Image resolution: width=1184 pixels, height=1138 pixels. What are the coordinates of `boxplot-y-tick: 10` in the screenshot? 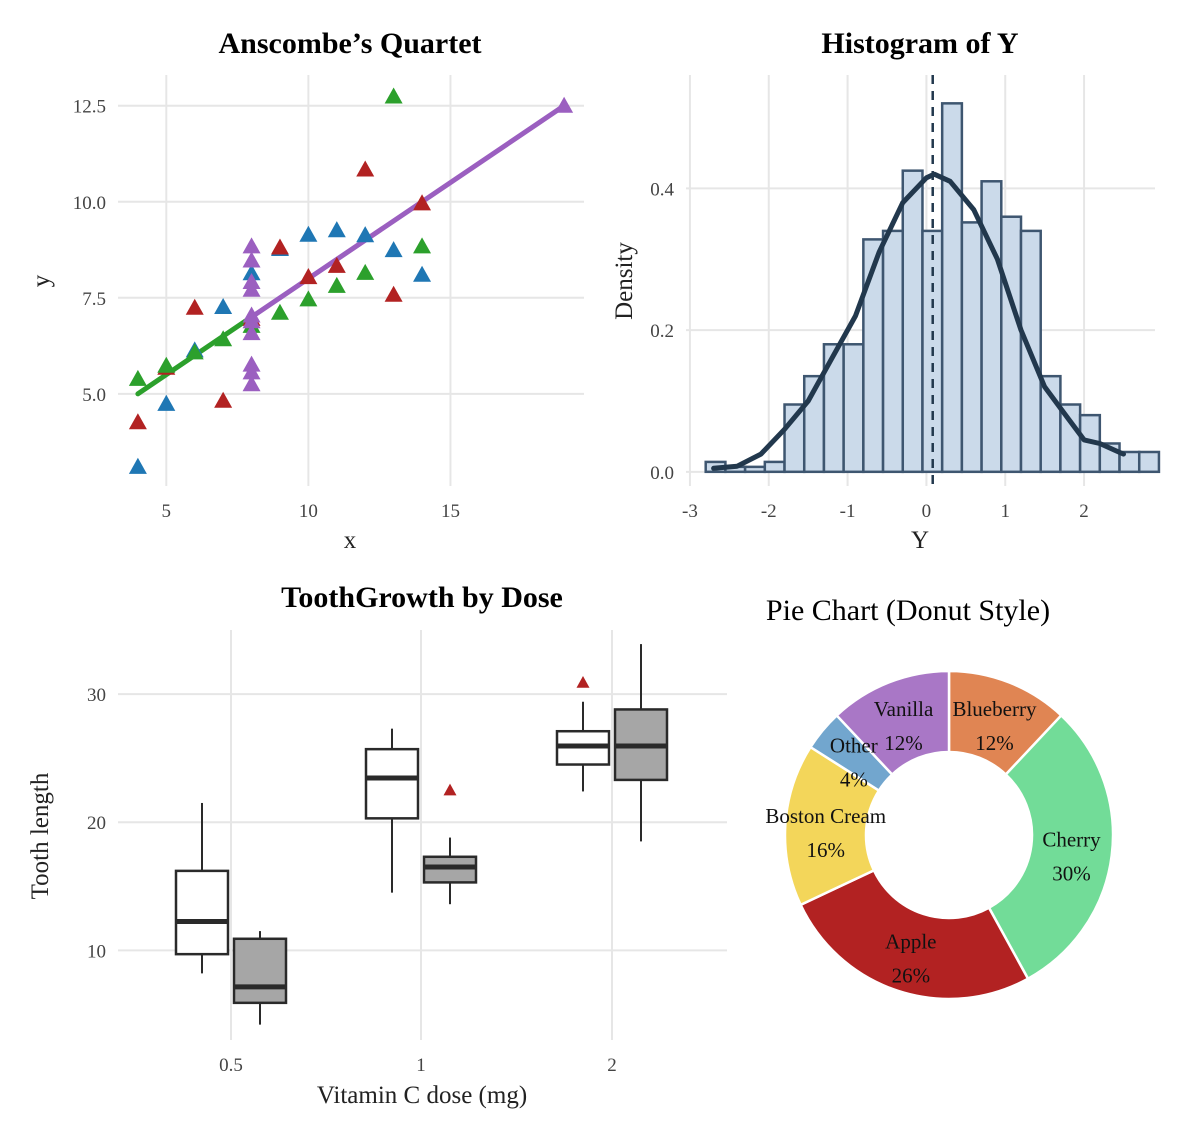 It's located at (96, 951).